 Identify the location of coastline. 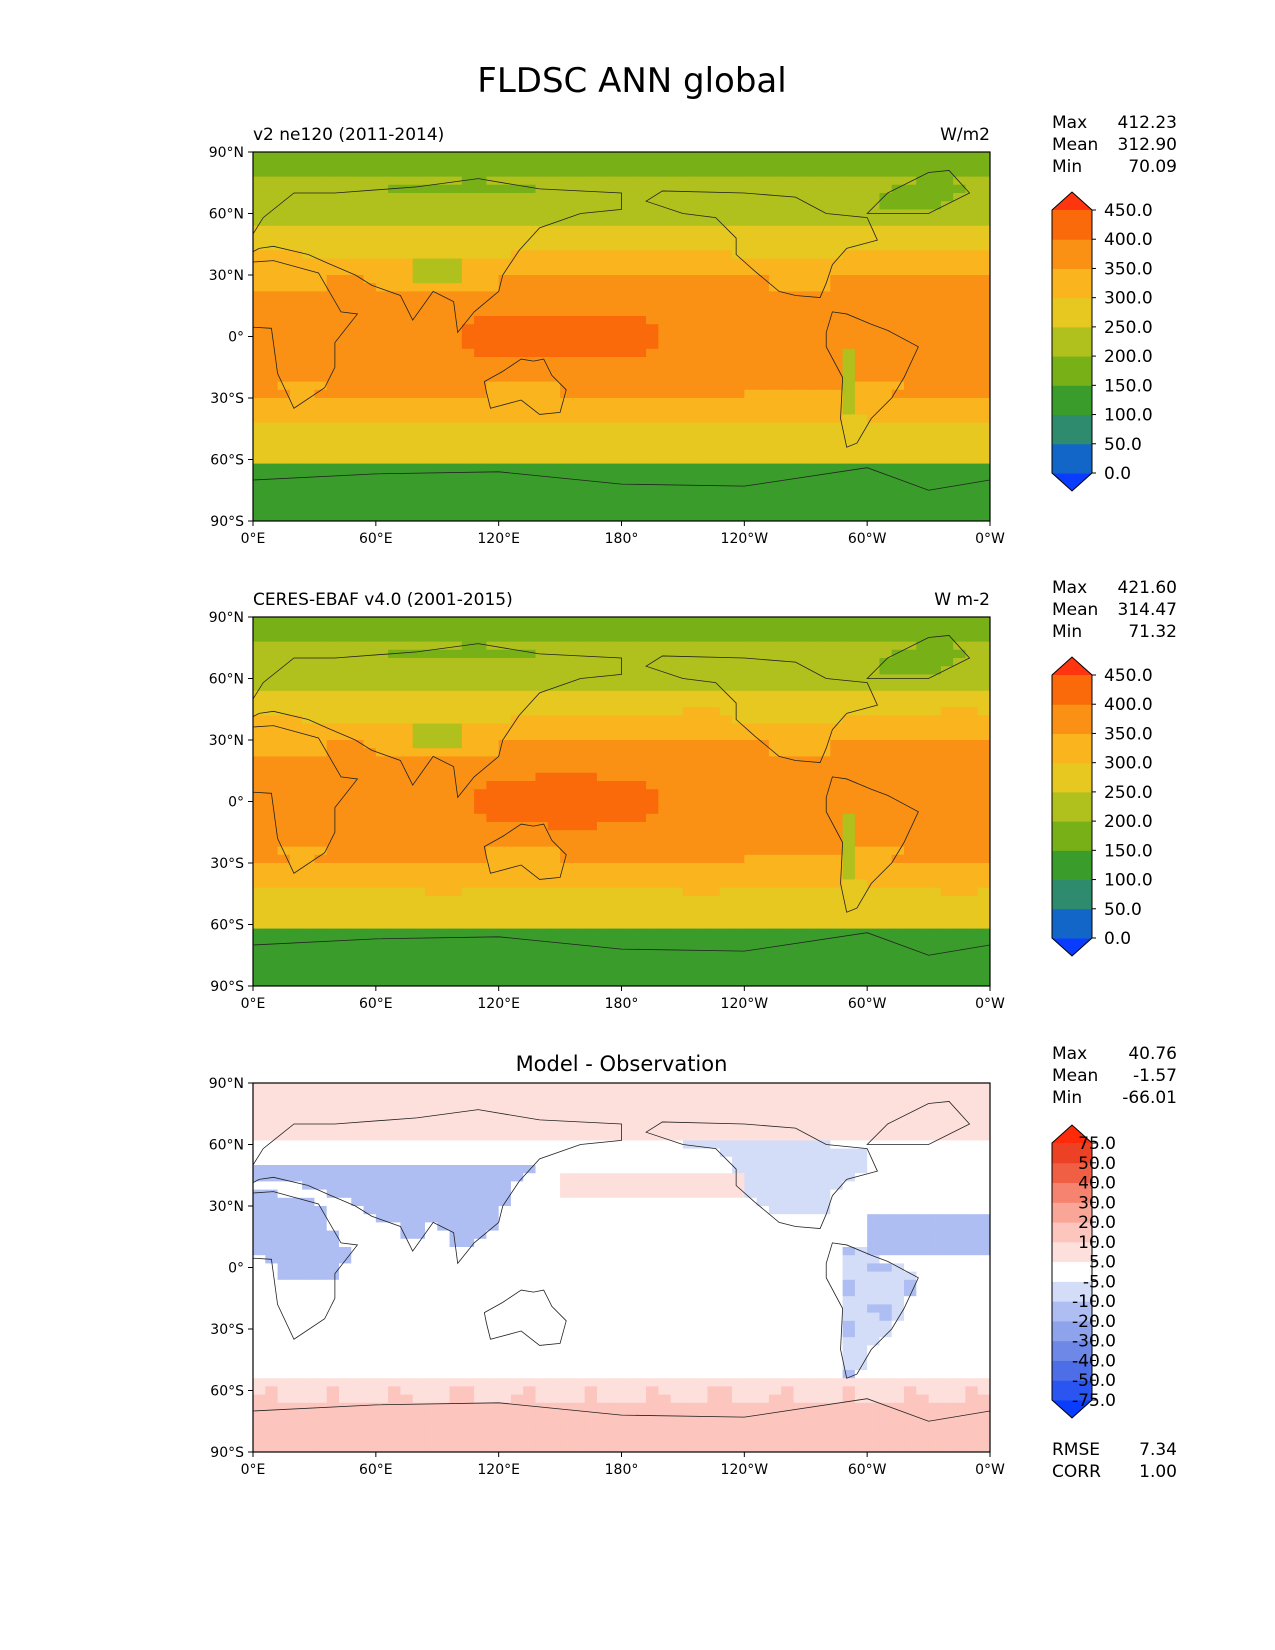
(621, 494).